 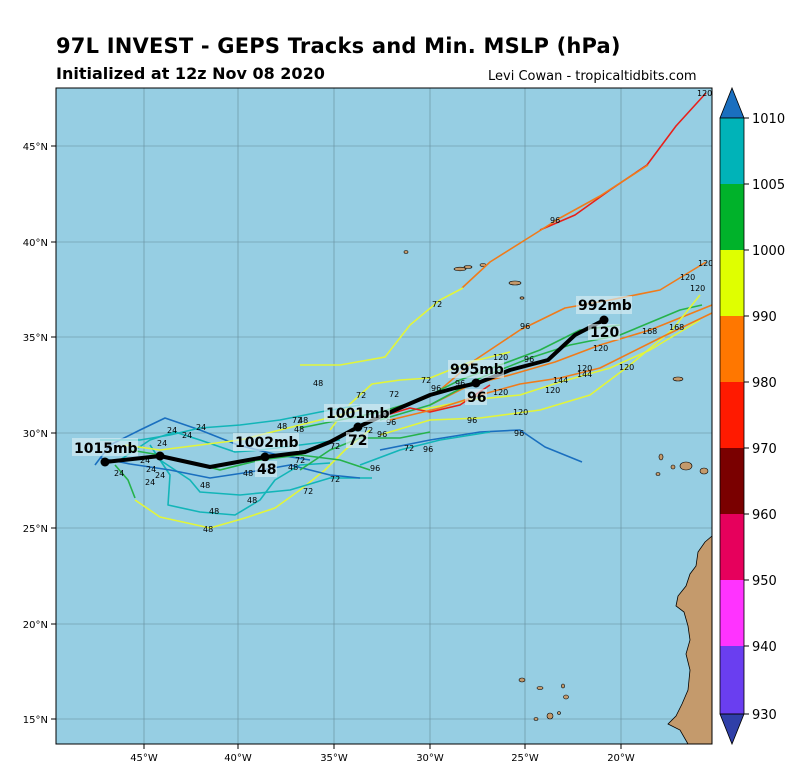 What do you see at coordinates (35, 529) in the screenshot?
I see `lat-tick-label: 25°N` at bounding box center [35, 529].